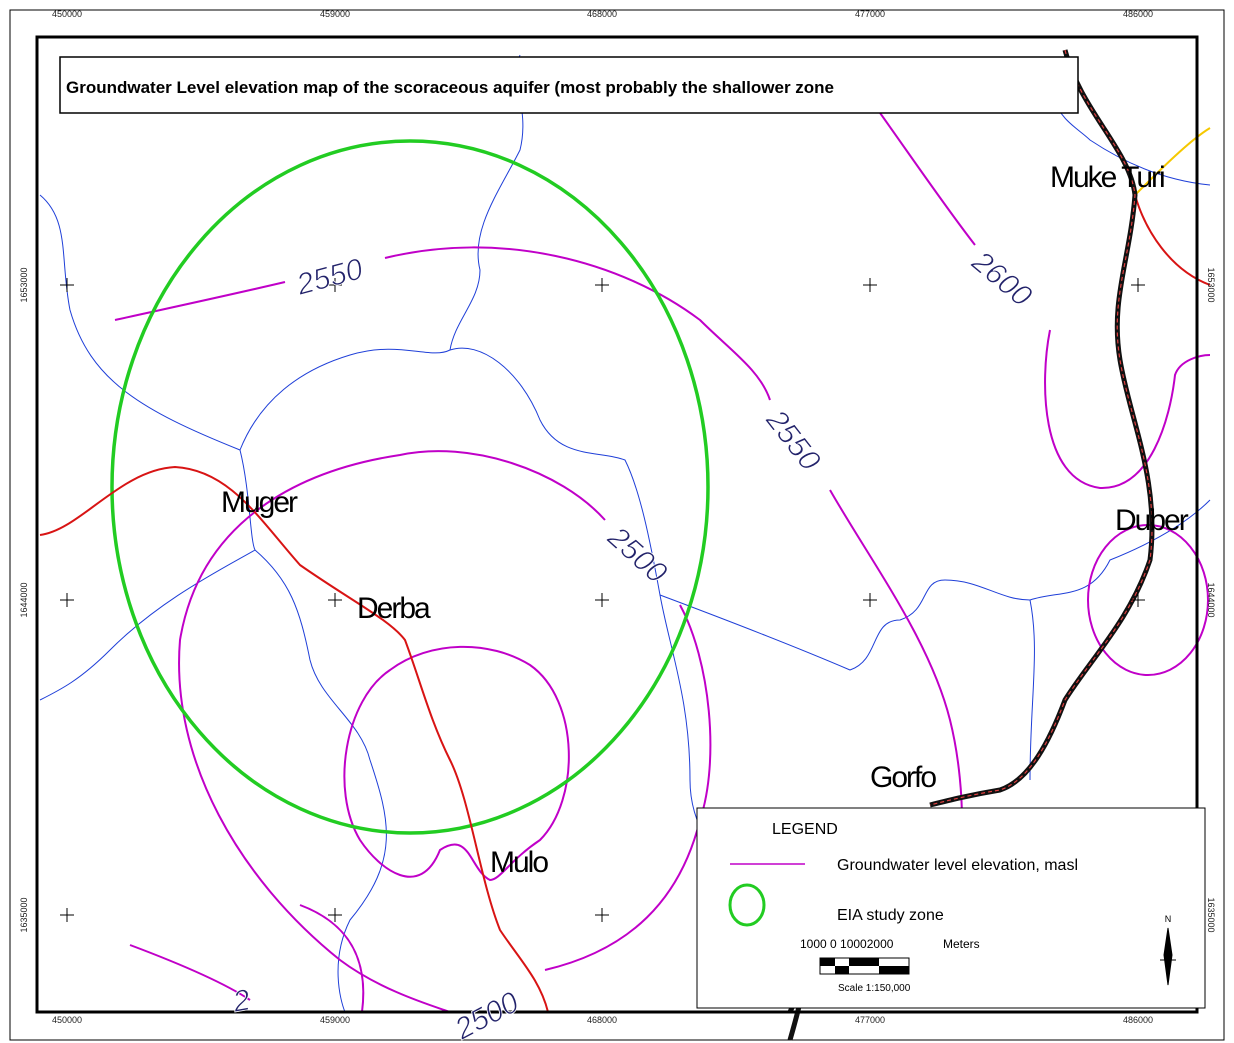 This screenshot has width=1234, height=1043. What do you see at coordinates (903, 777) in the screenshot?
I see `place-label: Gorfo` at bounding box center [903, 777].